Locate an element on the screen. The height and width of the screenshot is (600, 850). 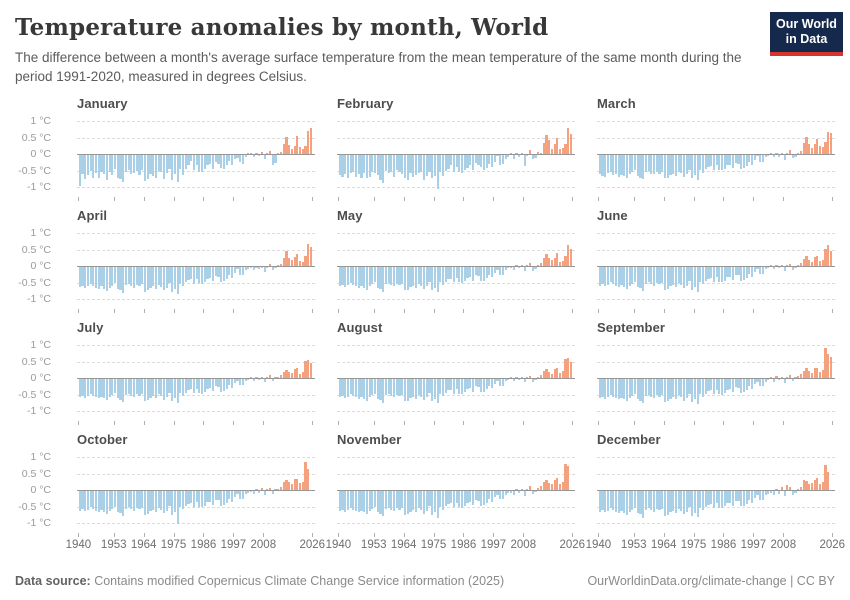
bar-september-1943 is located at coordinates (607, 388).